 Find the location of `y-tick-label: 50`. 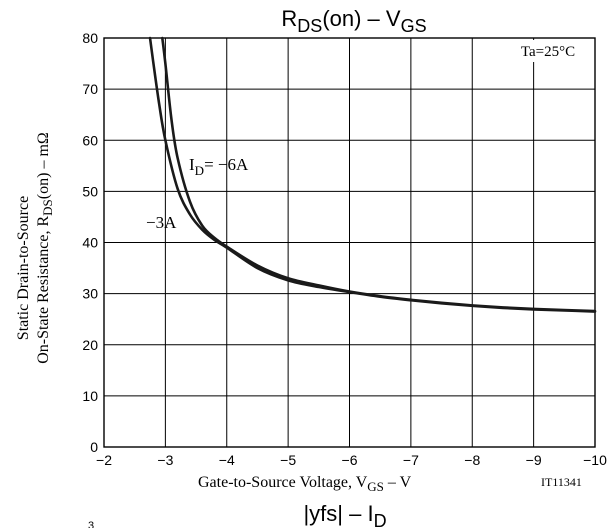

y-tick-label: 50 is located at coordinates (90, 191).